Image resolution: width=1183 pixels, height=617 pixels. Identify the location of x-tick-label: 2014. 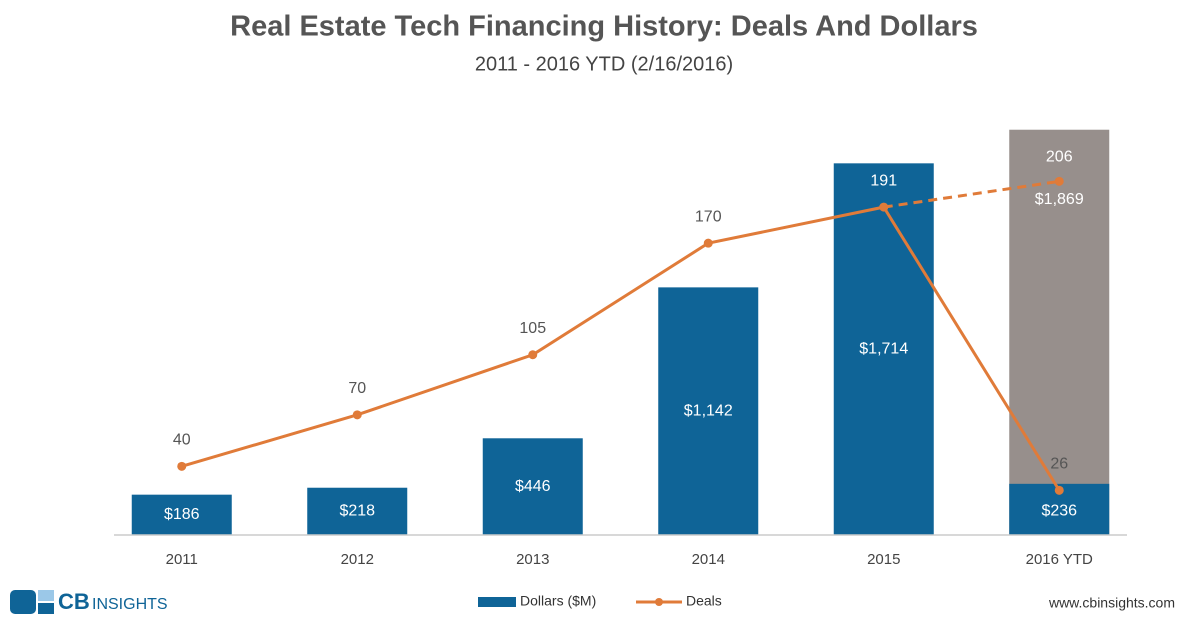
(708, 559).